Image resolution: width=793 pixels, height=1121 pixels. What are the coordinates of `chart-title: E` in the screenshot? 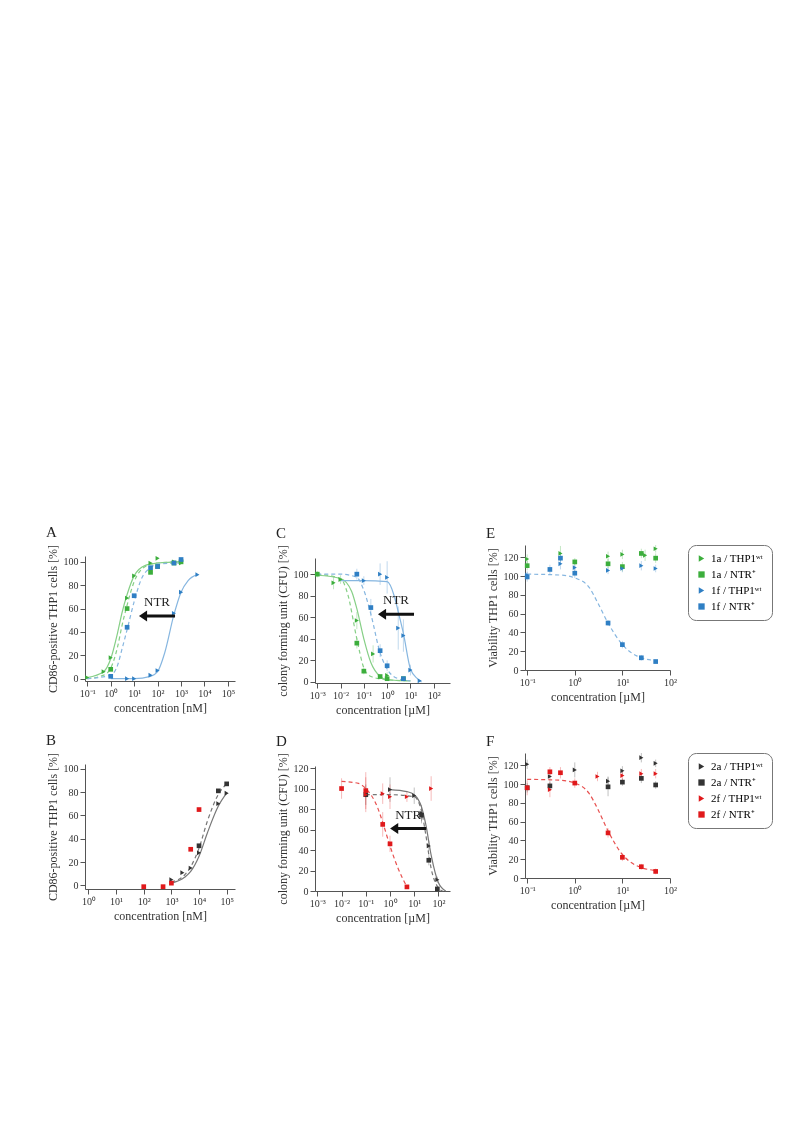 It's located at (491, 532).